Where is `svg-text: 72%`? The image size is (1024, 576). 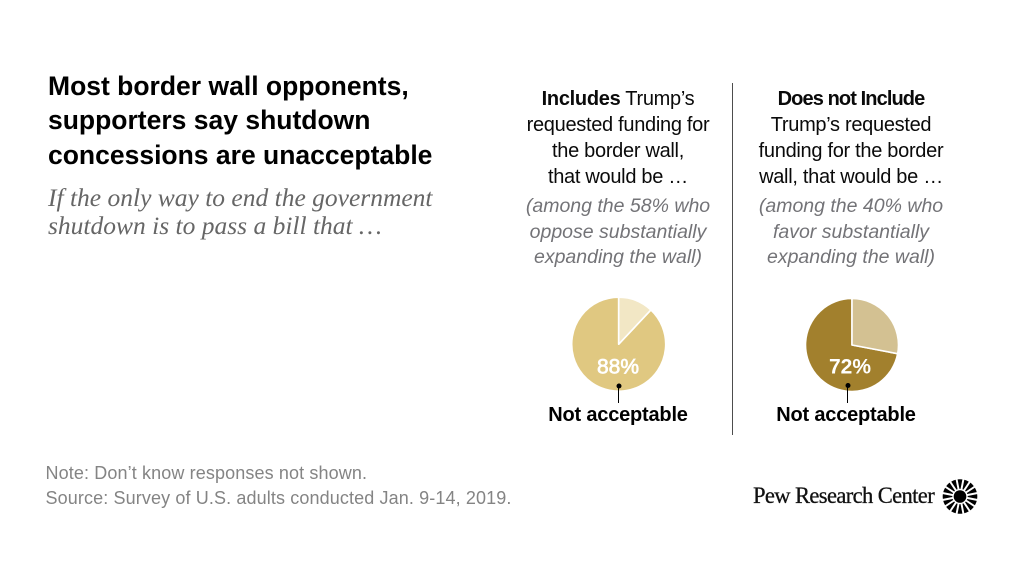 svg-text: 72% is located at coordinates (850, 366).